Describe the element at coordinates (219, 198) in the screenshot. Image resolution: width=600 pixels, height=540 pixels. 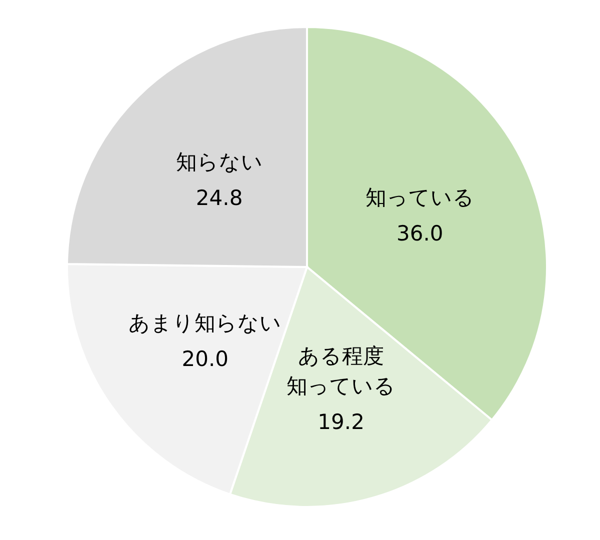
I see `data-label: 24.8` at that location.